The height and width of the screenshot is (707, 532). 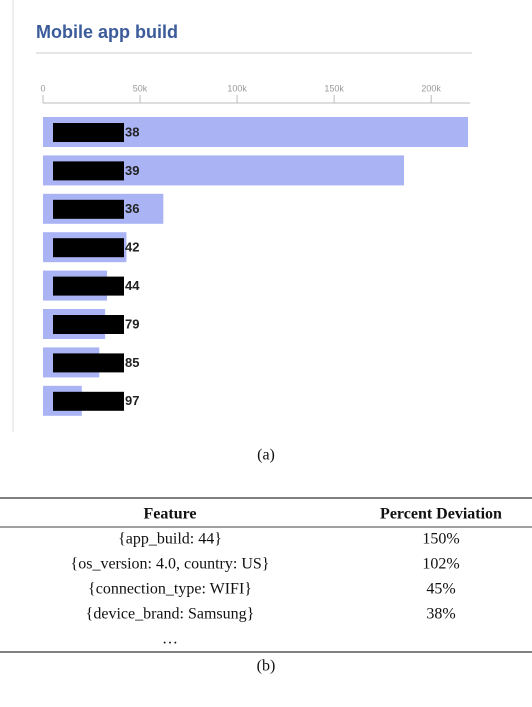 What do you see at coordinates (170, 614) in the screenshot?
I see `table-cell: {device_brand: Samsung}` at bounding box center [170, 614].